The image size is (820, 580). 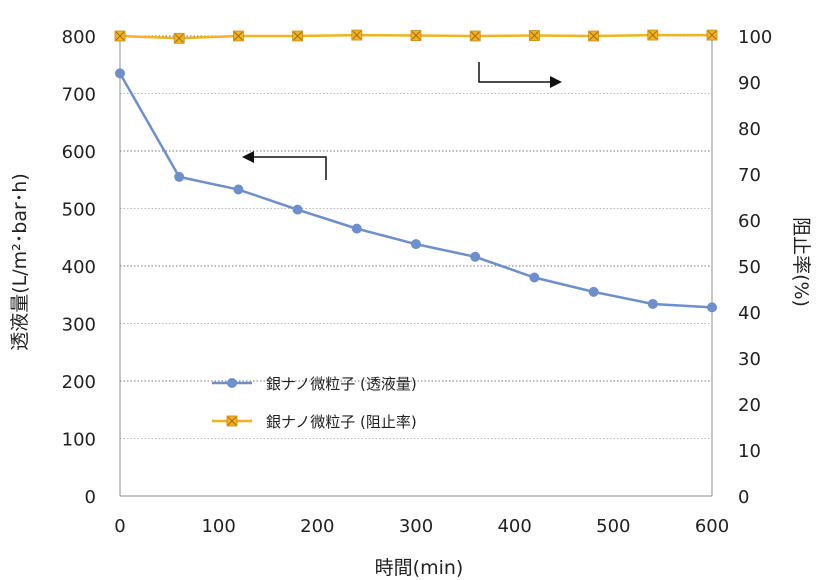 What do you see at coordinates (341, 422) in the screenshot?
I see `legend-label-rejection: 銀ナノ微粒子 (阻止率)` at bounding box center [341, 422].